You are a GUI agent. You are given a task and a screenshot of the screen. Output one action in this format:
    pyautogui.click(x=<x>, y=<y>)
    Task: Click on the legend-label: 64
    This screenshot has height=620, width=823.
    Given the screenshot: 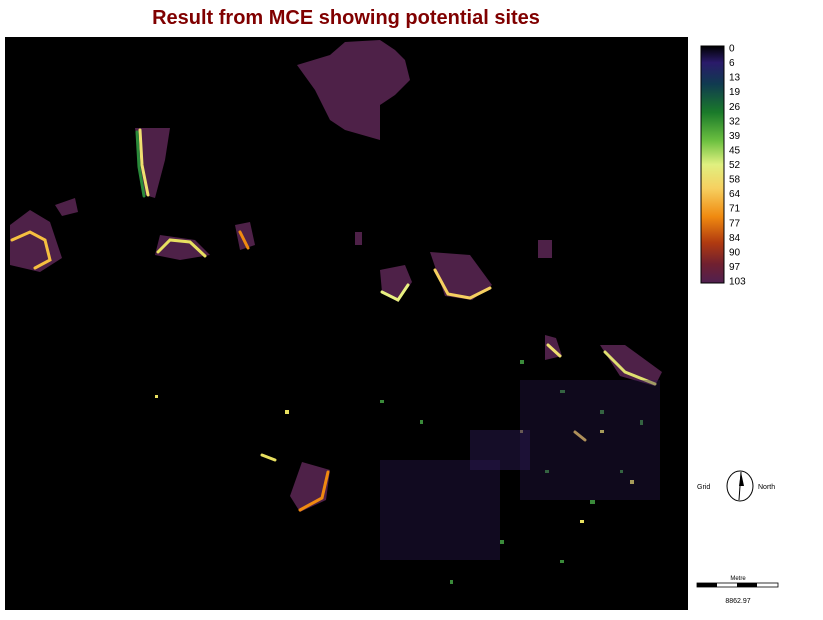 What is the action you would take?
    pyautogui.click(x=735, y=194)
    